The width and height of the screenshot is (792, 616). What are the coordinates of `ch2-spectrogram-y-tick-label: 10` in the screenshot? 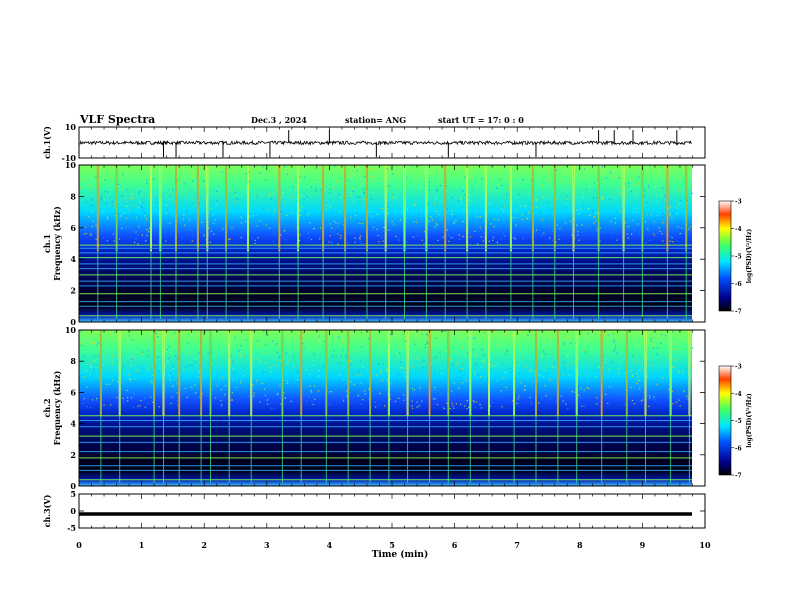 It's located at (71, 330).